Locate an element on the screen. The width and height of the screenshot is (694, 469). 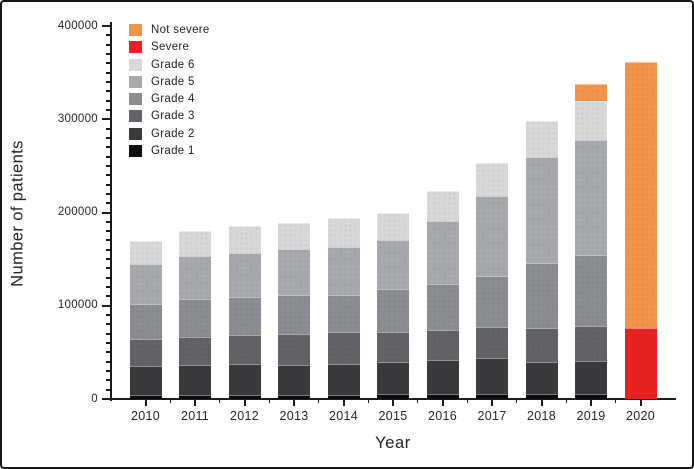
legend-item: Grade 6 is located at coordinates (169, 64).